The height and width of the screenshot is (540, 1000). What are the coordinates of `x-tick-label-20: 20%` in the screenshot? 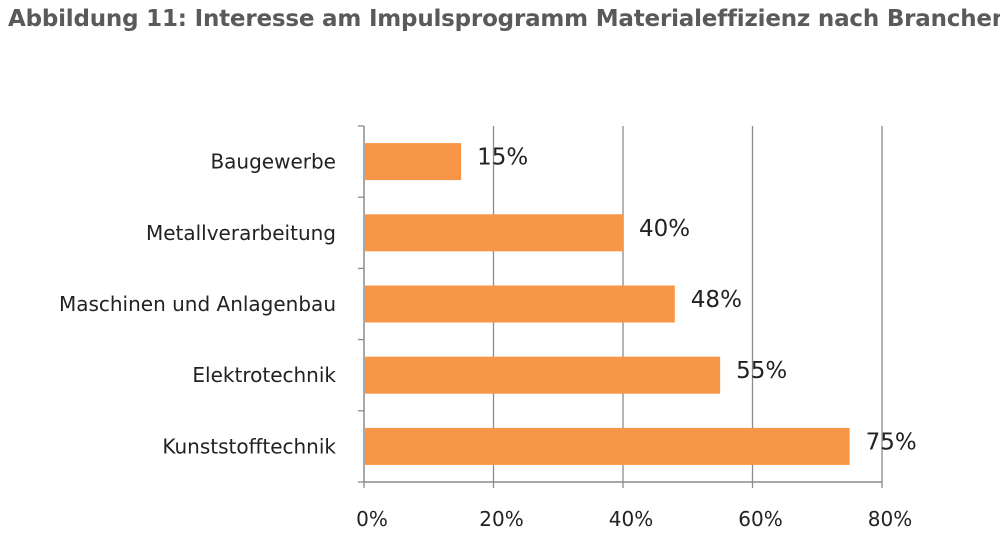 It's located at (501, 519).